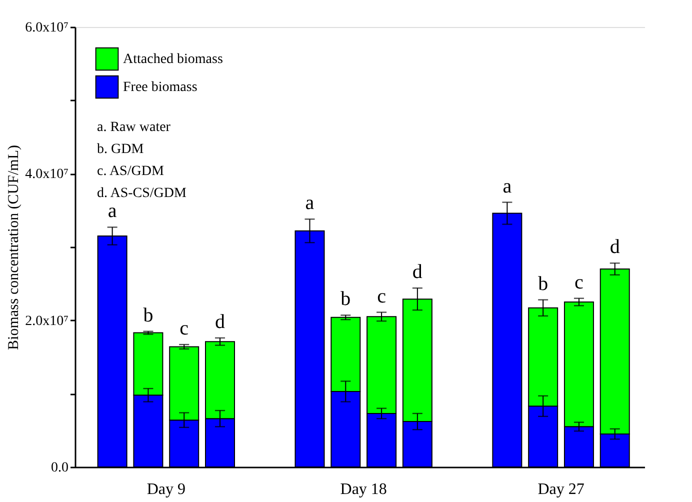 Image resolution: width=692 pixels, height=502 pixels. What do you see at coordinates (363, 489) in the screenshot?
I see `text: Day 18` at bounding box center [363, 489].